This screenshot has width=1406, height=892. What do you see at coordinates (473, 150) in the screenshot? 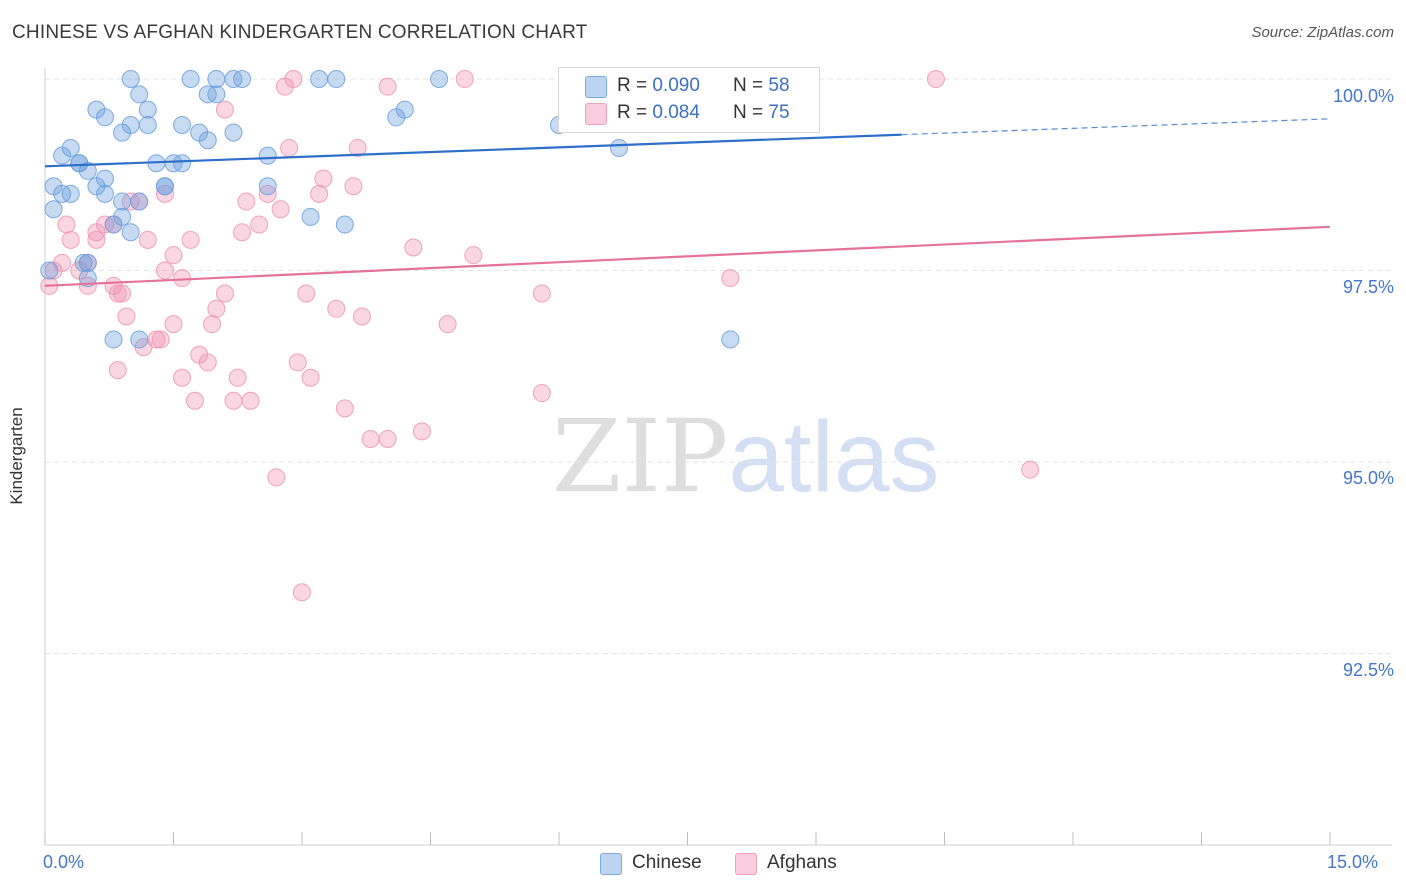
I see `chinese-trend-line` at bounding box center [473, 150].